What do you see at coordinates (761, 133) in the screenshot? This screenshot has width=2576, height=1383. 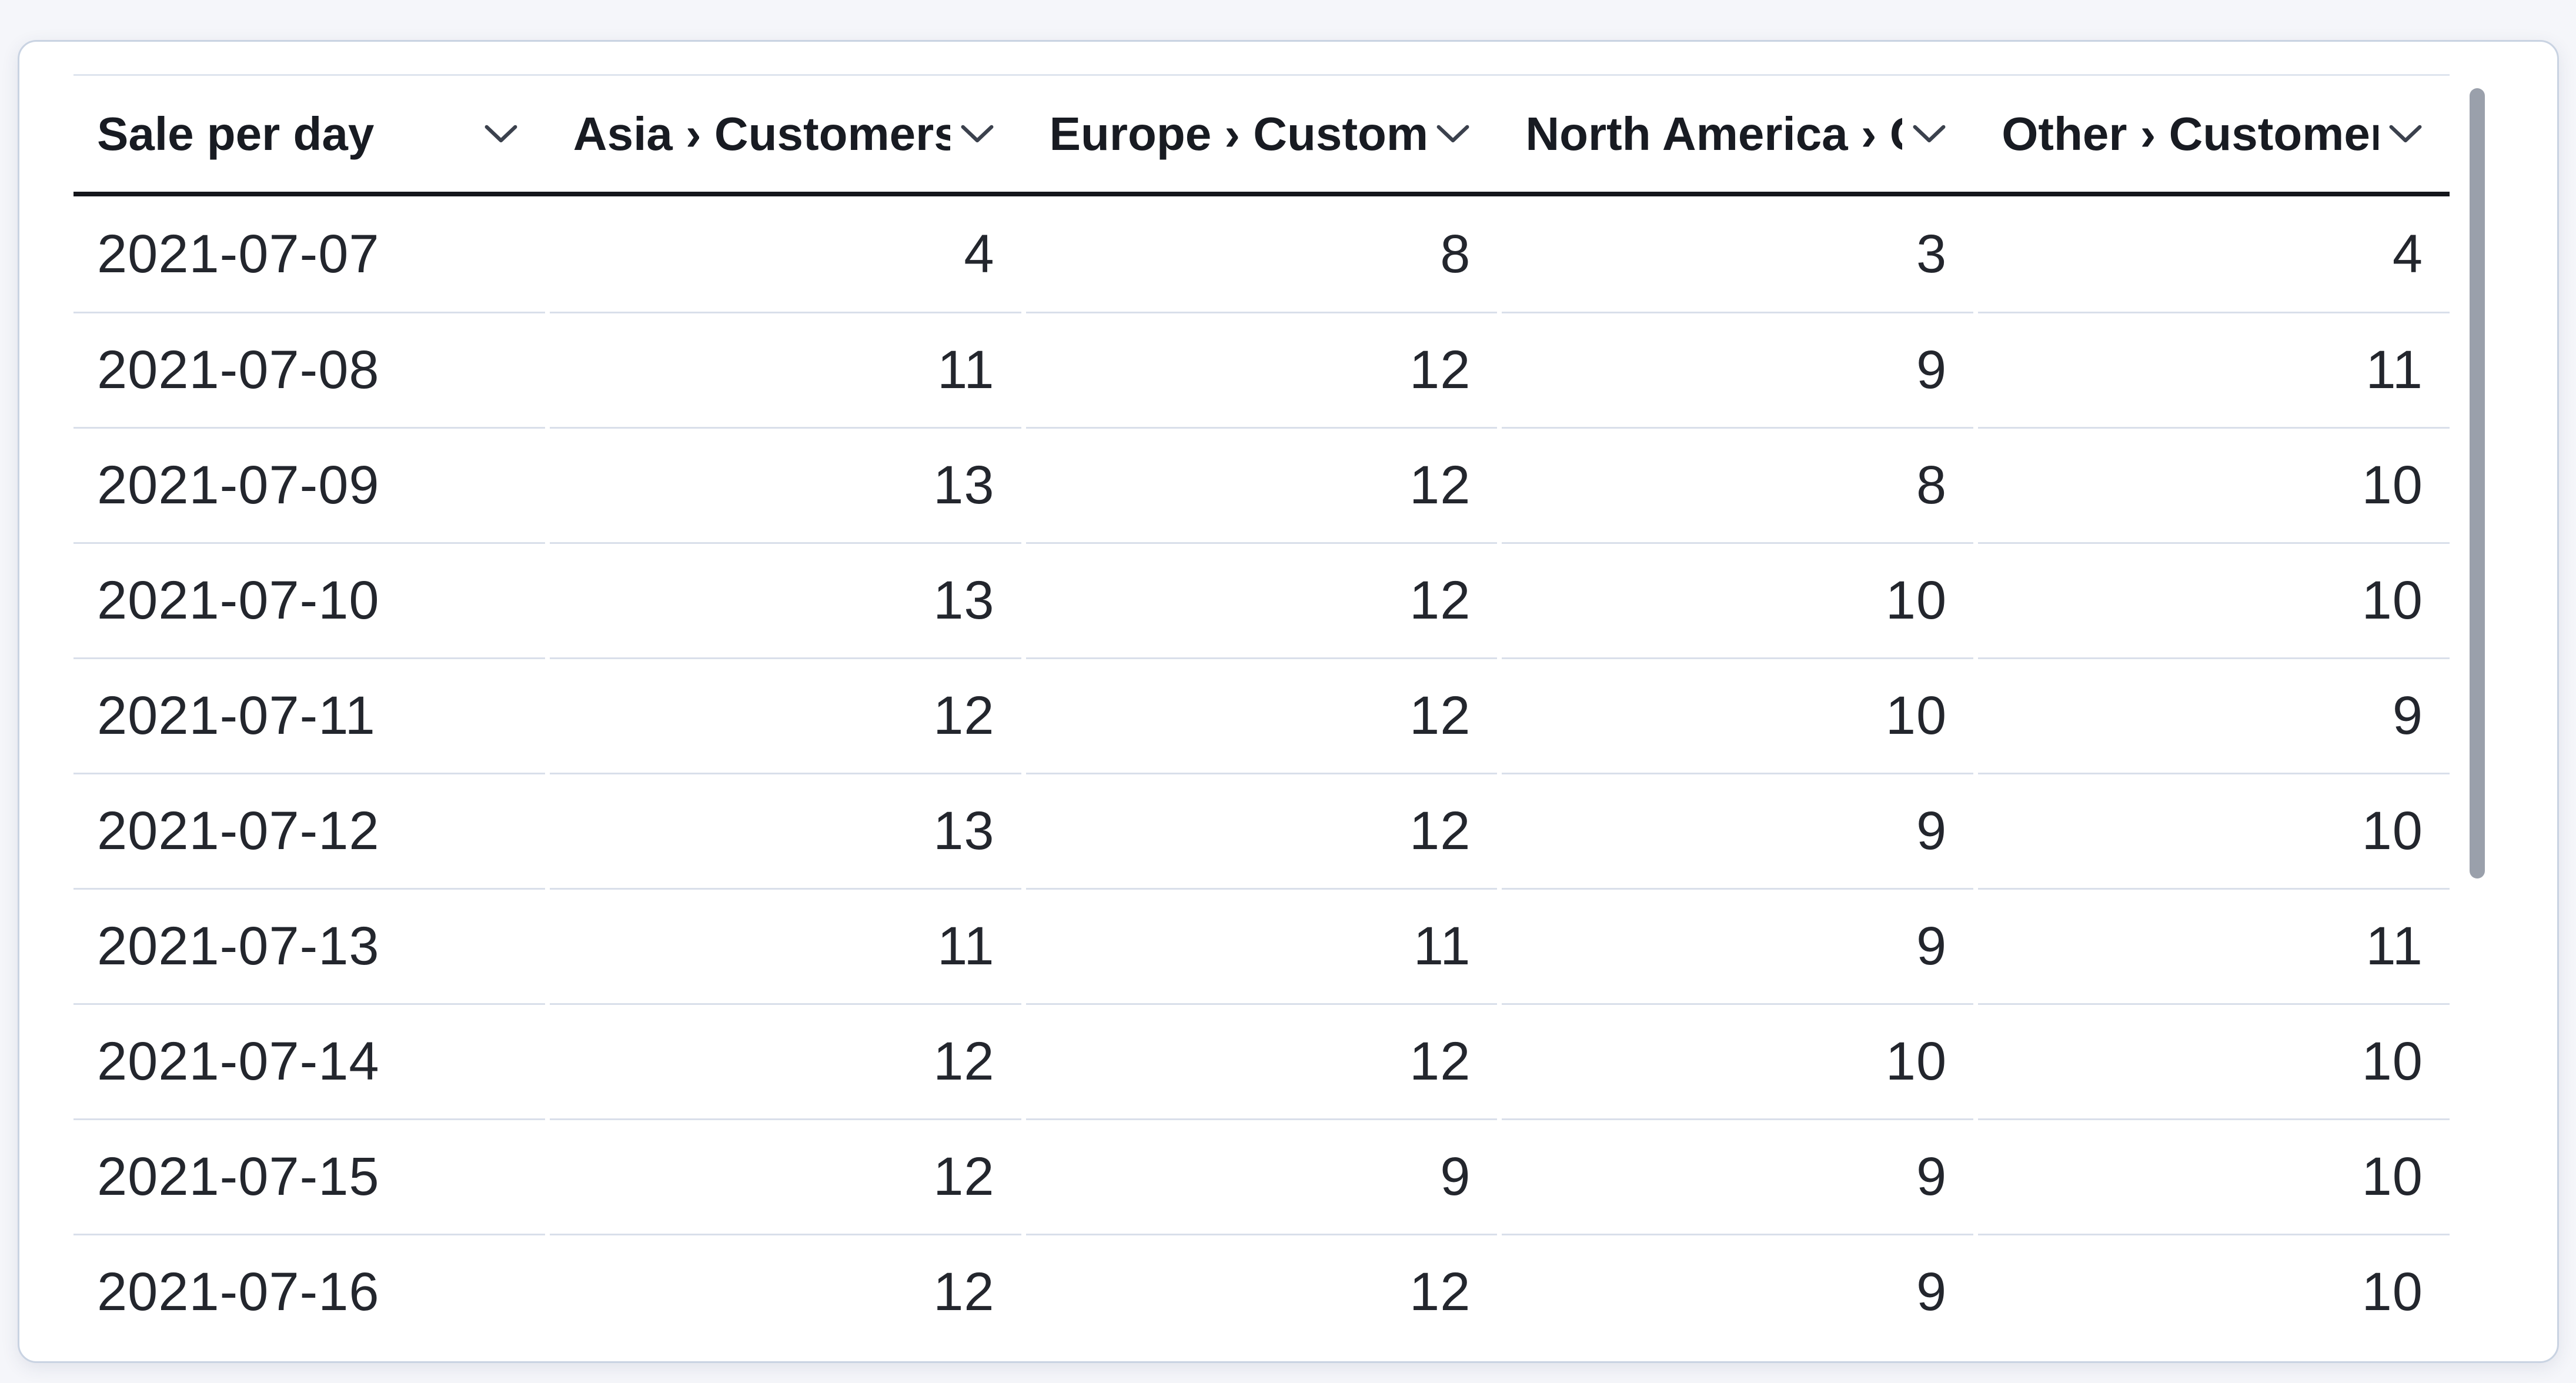 I see `column-header-label: Asia › Customers` at bounding box center [761, 133].